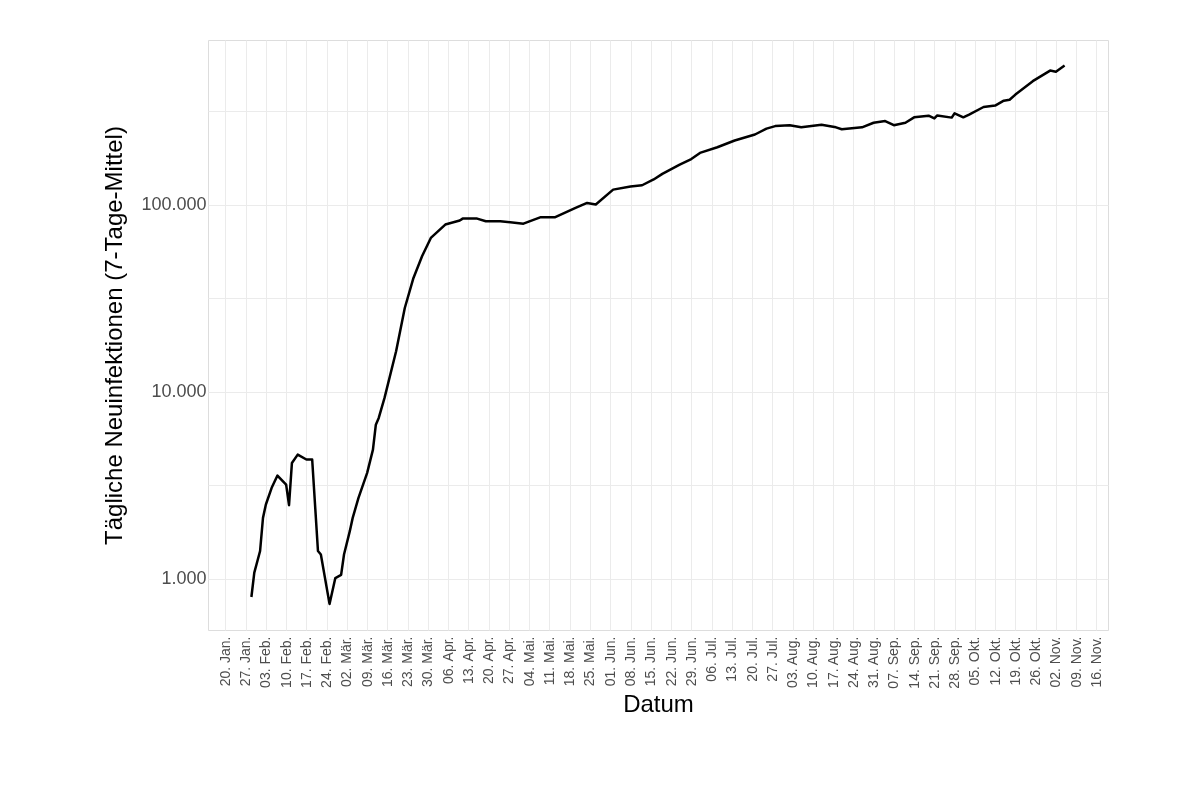 This screenshot has width=1200, height=805. Describe the element at coordinates (711, 659) in the screenshot. I see `x-tick-label: 06. Jul.` at that location.